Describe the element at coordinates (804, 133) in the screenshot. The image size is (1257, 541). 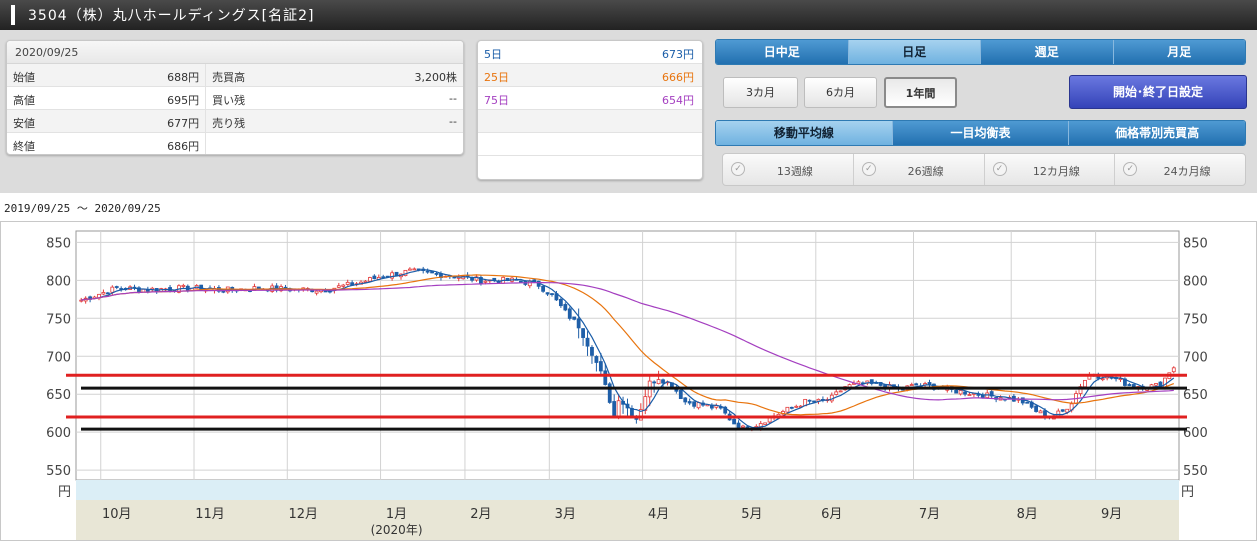
I see `tab-moving-average: 移動平均線` at that location.